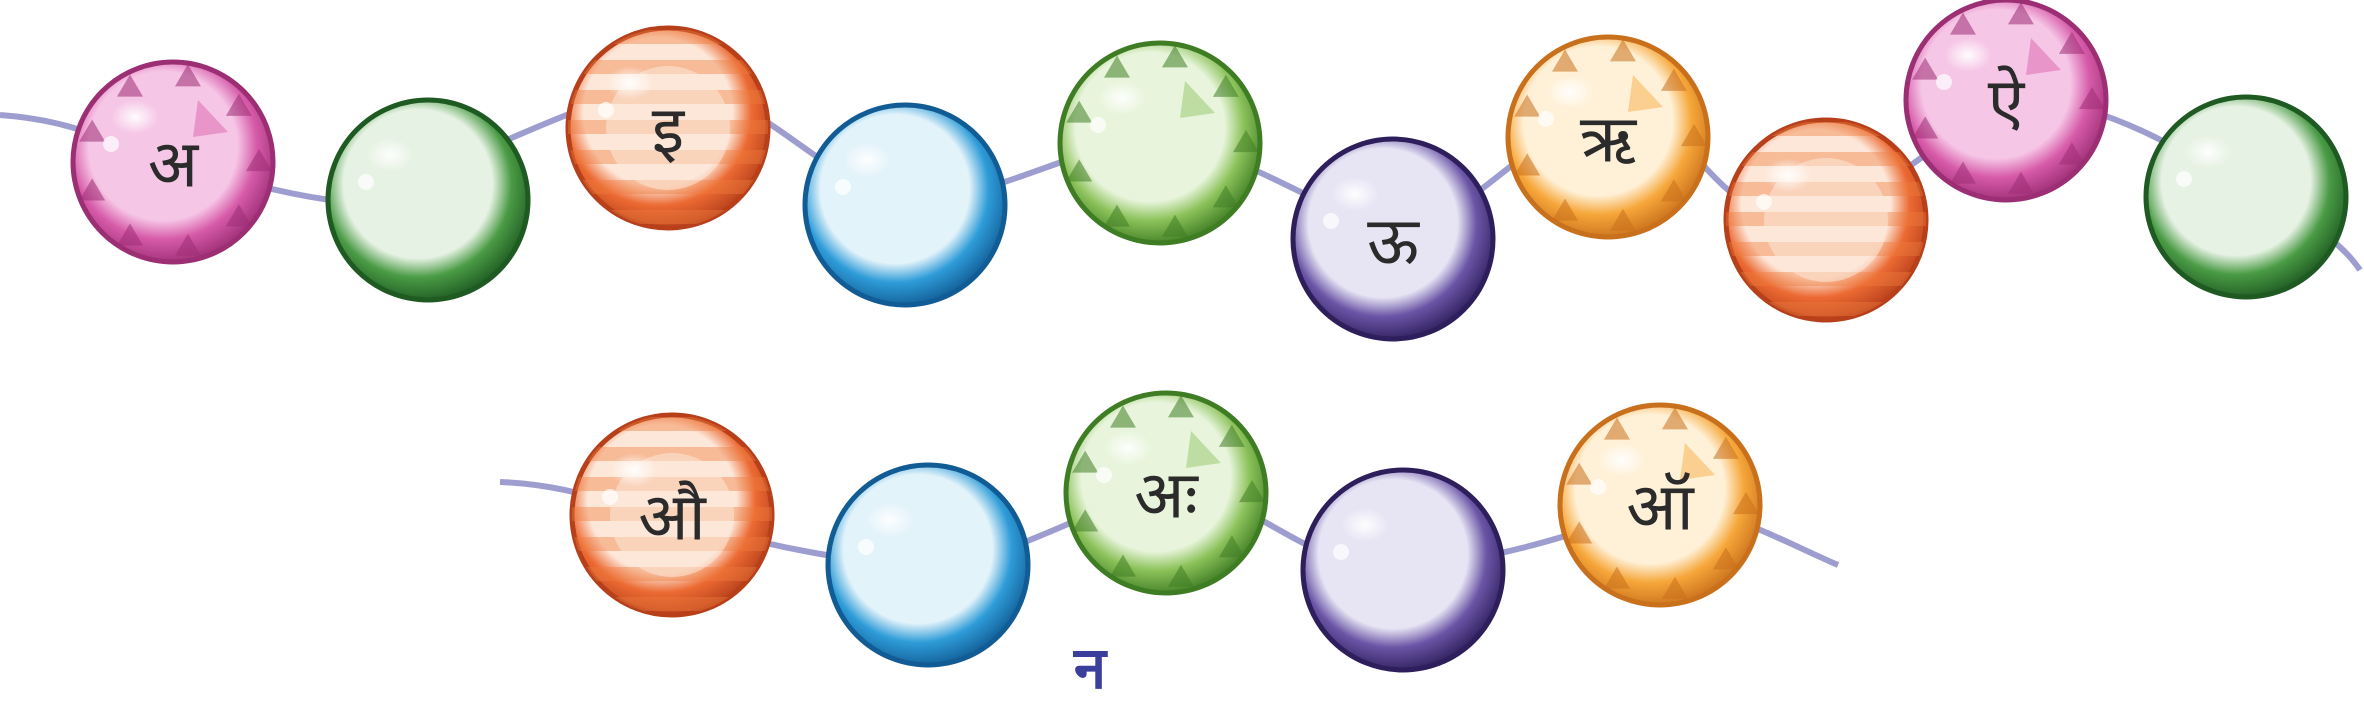 The width and height of the screenshot is (2364, 705). Describe the element at coordinates (1660, 507) in the screenshot. I see `bead-letter: ऑ` at that location.